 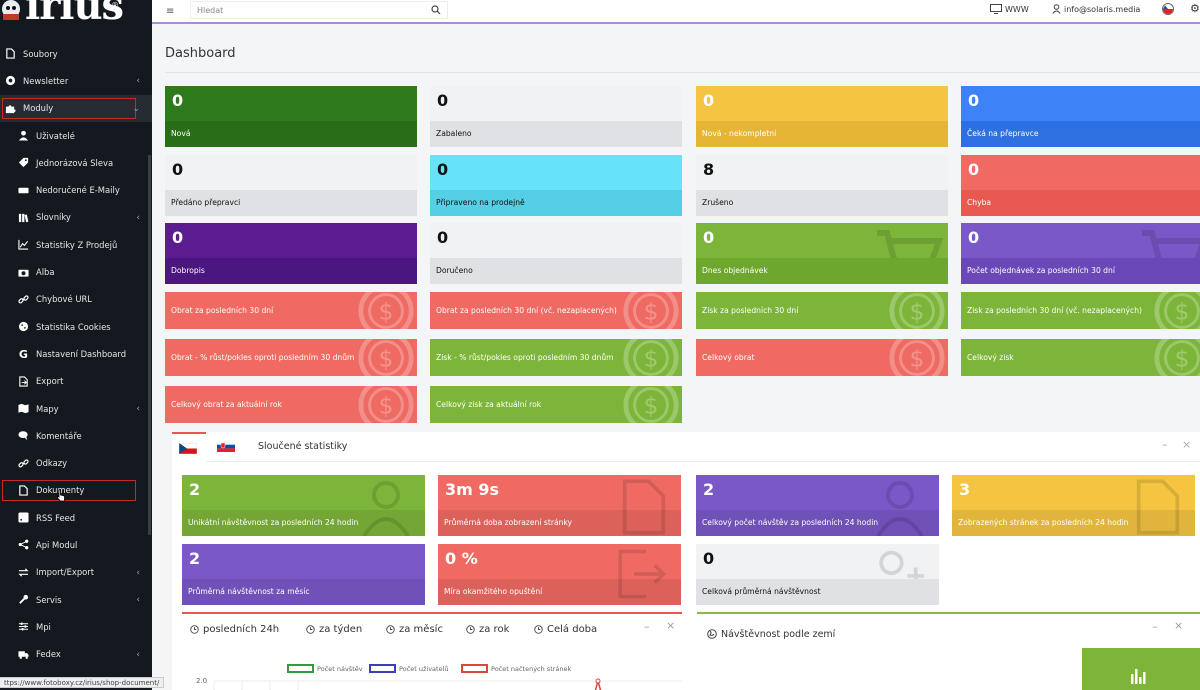 What do you see at coordinates (76, 80) in the screenshot?
I see `sidebar-item-newsletter: Newsletter ‹` at bounding box center [76, 80].